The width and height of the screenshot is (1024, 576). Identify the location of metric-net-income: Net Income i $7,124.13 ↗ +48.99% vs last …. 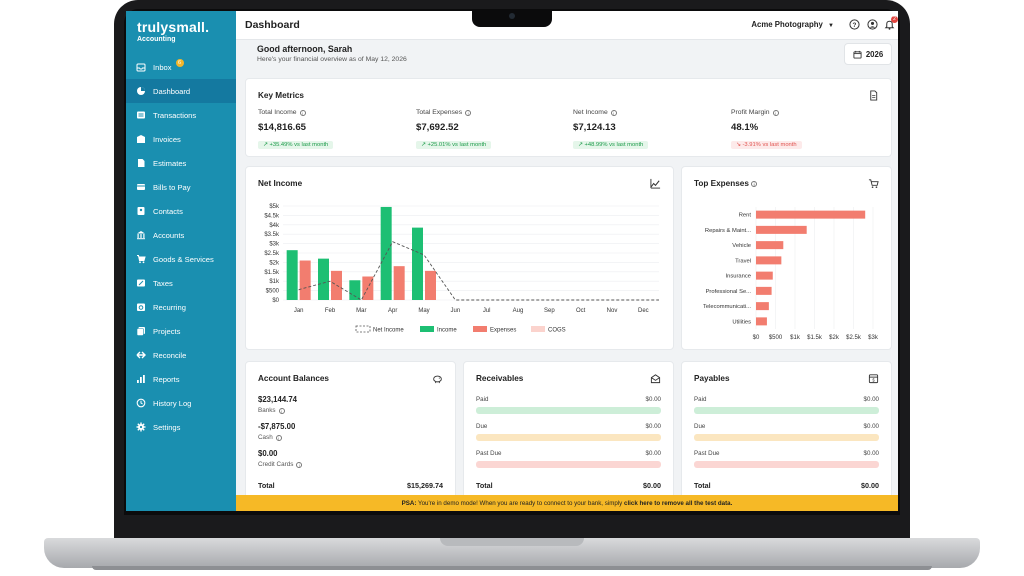
(648, 130).